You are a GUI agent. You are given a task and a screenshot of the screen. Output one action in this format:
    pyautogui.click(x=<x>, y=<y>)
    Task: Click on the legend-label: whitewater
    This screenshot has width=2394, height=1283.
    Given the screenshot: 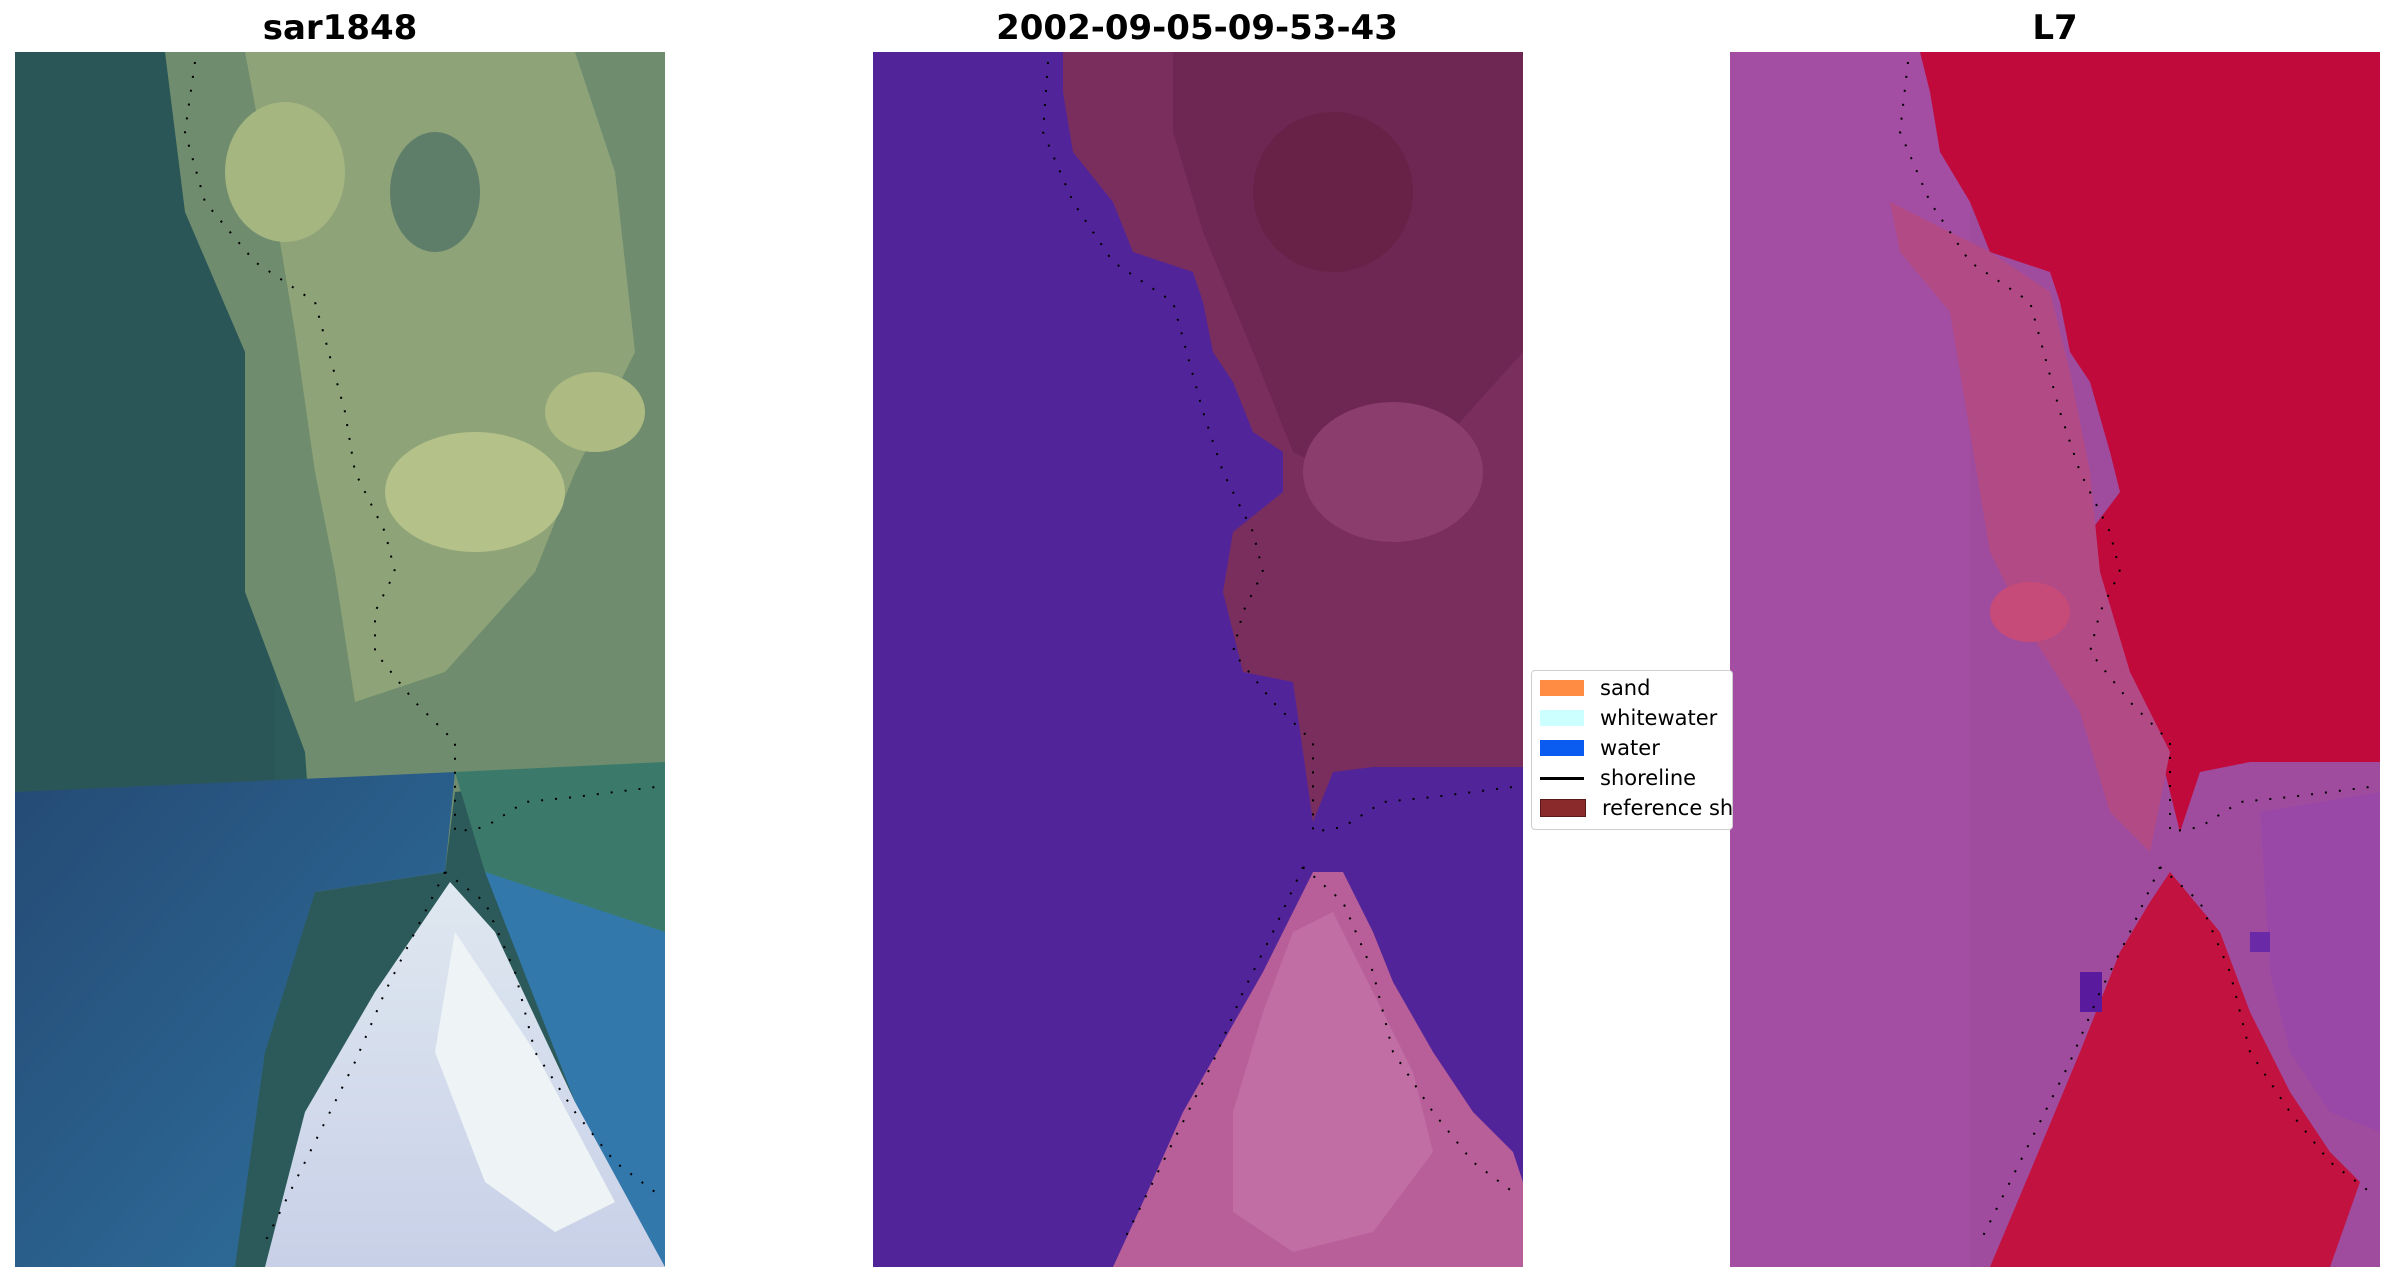 What is the action you would take?
    pyautogui.click(x=1659, y=718)
    